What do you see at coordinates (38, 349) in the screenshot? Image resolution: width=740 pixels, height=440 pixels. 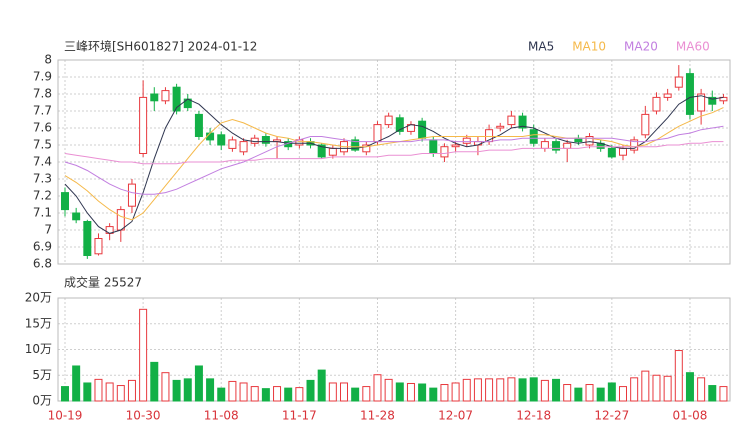 I see `y-tick-label: 10万` at bounding box center [38, 349].